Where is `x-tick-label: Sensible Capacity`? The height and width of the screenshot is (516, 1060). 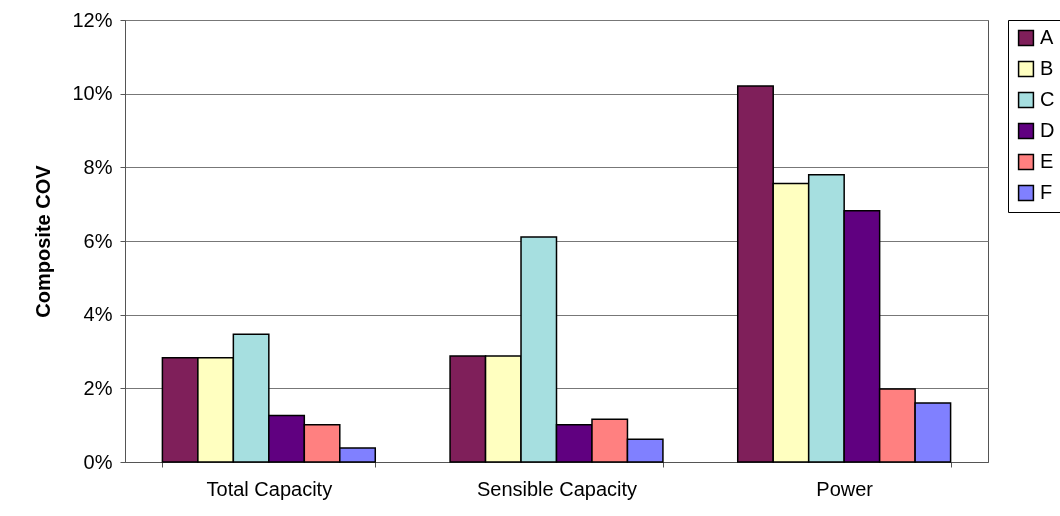 x-tick-label: Sensible Capacity is located at coordinates (557, 488).